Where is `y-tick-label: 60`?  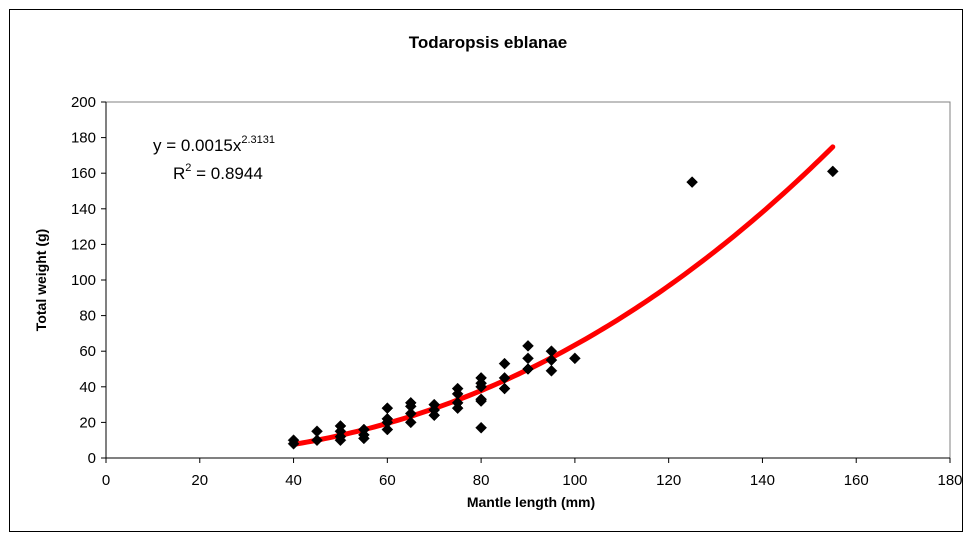
y-tick-label: 60 is located at coordinates (87, 351).